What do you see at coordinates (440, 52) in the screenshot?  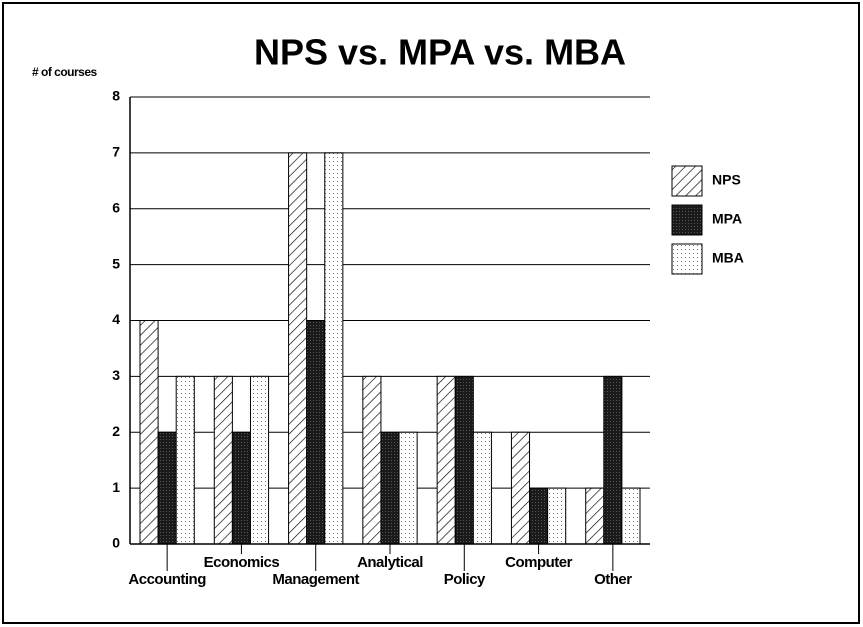 I see `chart-title: NPS vs. MPA vs. MBA` at bounding box center [440, 52].